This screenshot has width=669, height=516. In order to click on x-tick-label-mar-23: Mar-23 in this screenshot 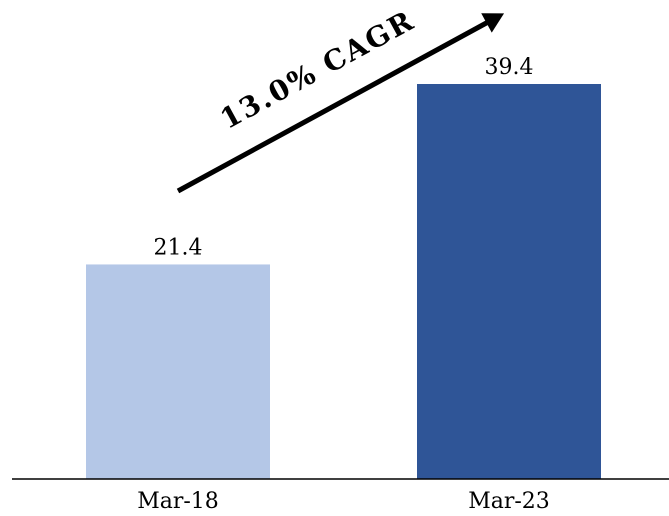, I will do `click(509, 501)`.